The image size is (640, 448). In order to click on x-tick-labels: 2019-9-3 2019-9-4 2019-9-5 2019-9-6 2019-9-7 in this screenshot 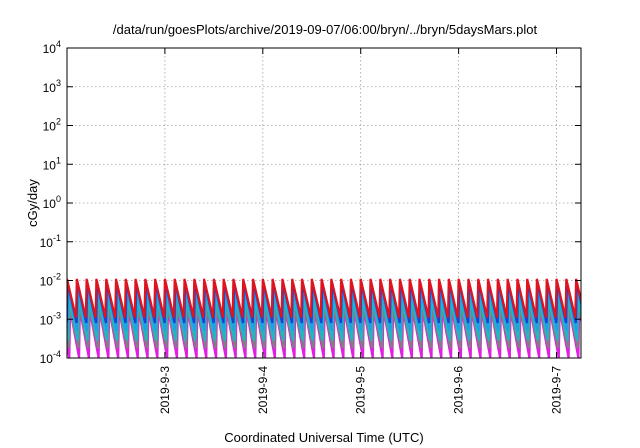, I will do `click(361, 390)`.